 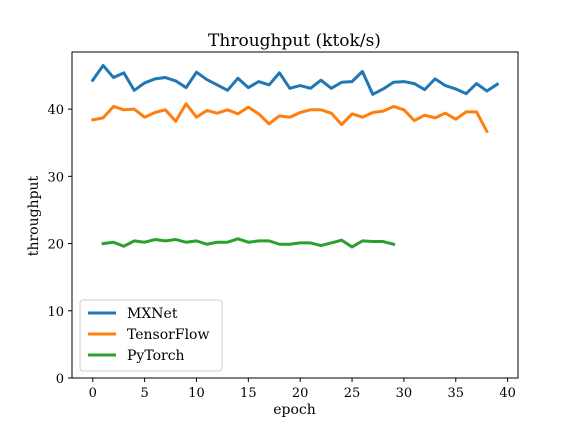 I want to click on x-tick-label: 25, so click(x=352, y=393).